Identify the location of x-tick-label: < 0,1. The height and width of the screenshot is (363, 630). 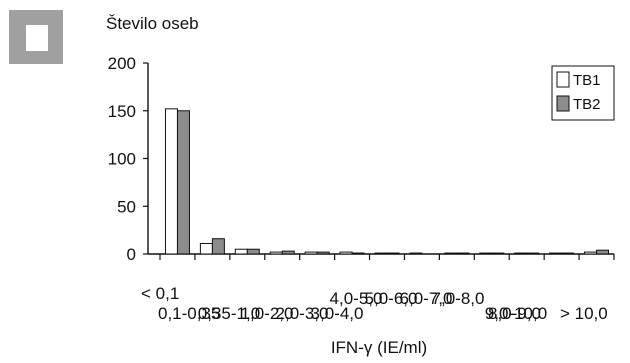
(160, 293).